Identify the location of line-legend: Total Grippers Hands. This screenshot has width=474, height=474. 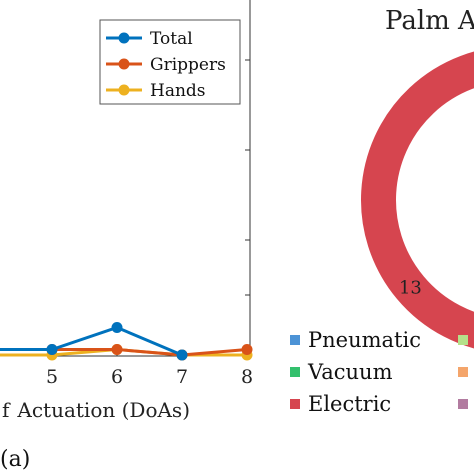
(170, 62).